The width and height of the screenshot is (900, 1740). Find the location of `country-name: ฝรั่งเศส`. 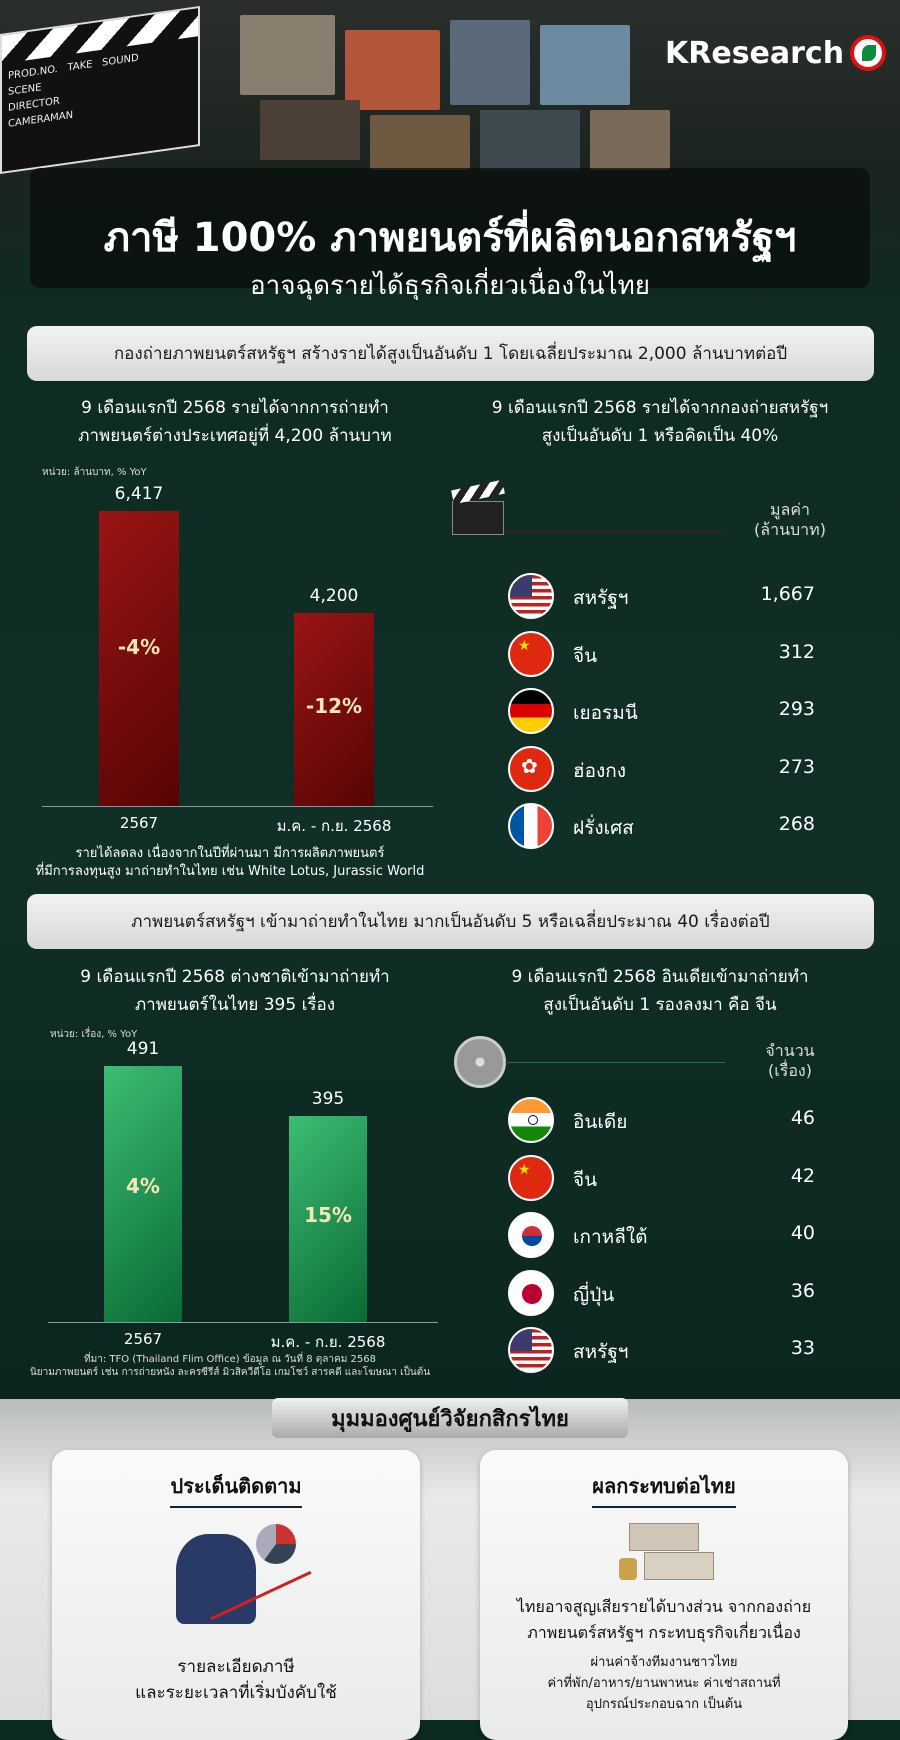

country-name: ฝรั่งเศส is located at coordinates (603, 828).